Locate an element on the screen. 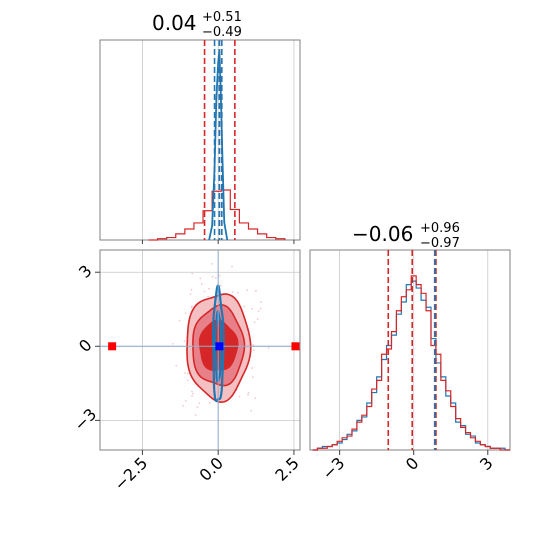 The height and width of the screenshot is (550, 550). xtick-label-joint-0: −2.5 is located at coordinates (130, 473).